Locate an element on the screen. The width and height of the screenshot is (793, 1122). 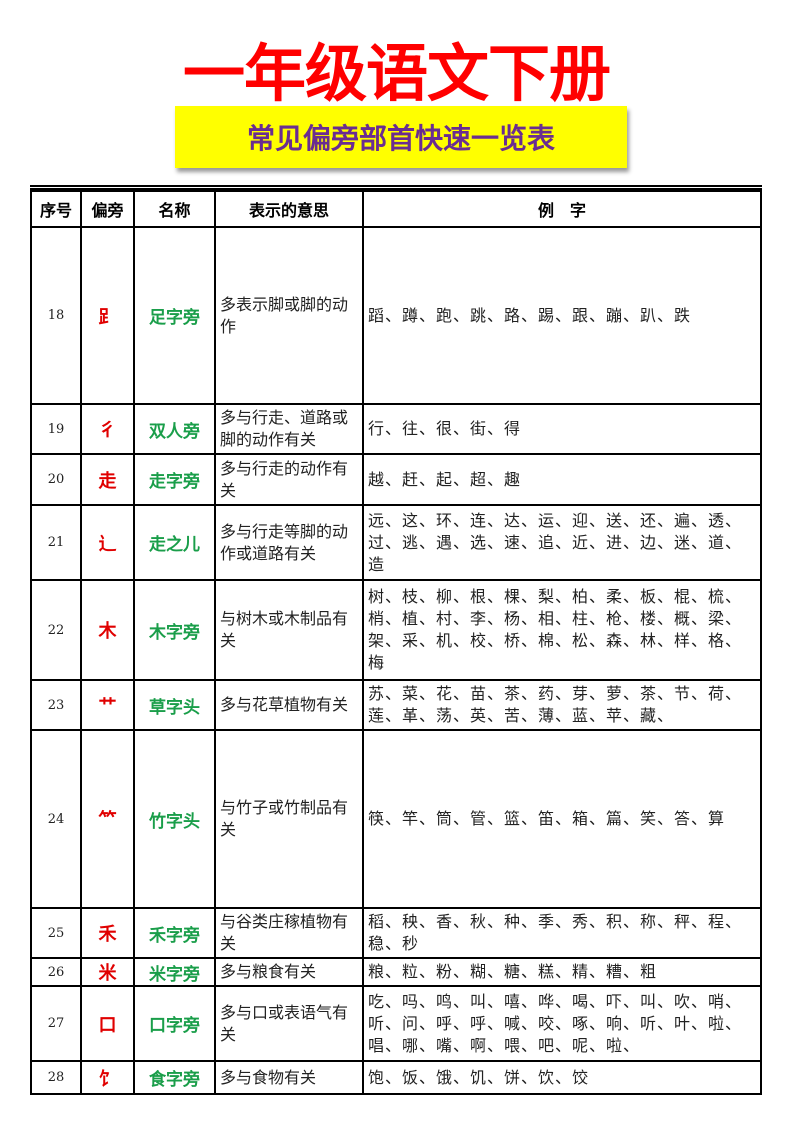
table-row: 26 米米字旁 多与粮食有关 粮、粒、粉、糊、糖、糕、精、糟、粗 is located at coordinates (396, 972).